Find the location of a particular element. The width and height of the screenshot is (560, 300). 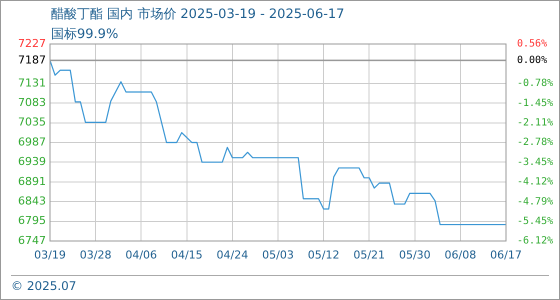

y-tick-label: 6747 is located at coordinates (32, 240).